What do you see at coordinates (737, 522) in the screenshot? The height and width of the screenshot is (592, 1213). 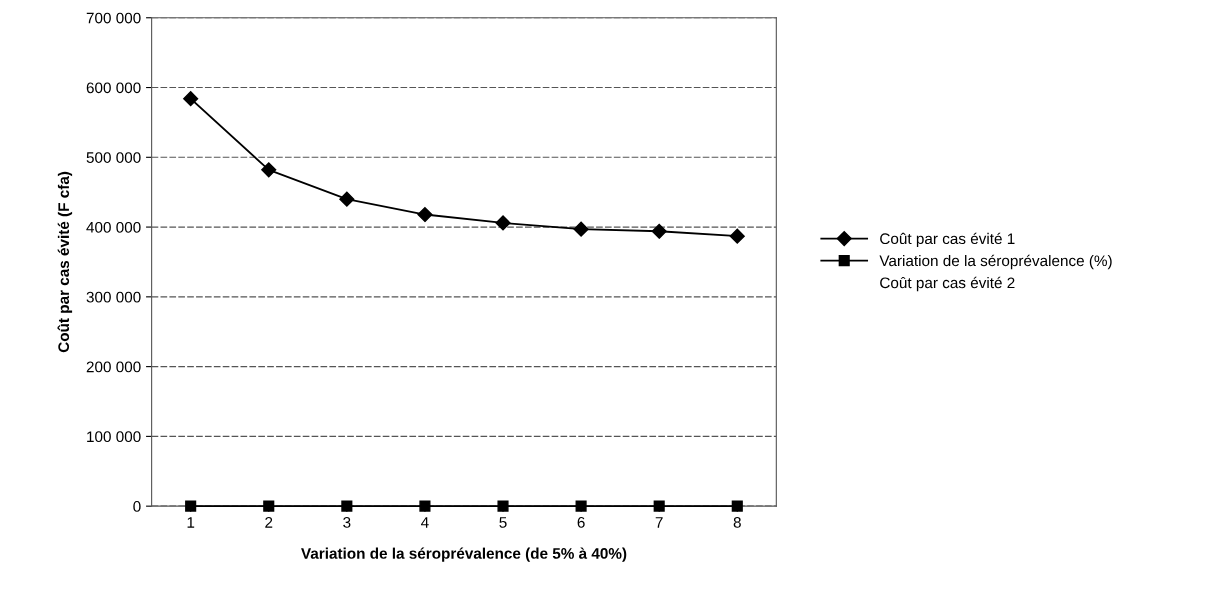 I see `x-tick-label: 8` at bounding box center [737, 522].